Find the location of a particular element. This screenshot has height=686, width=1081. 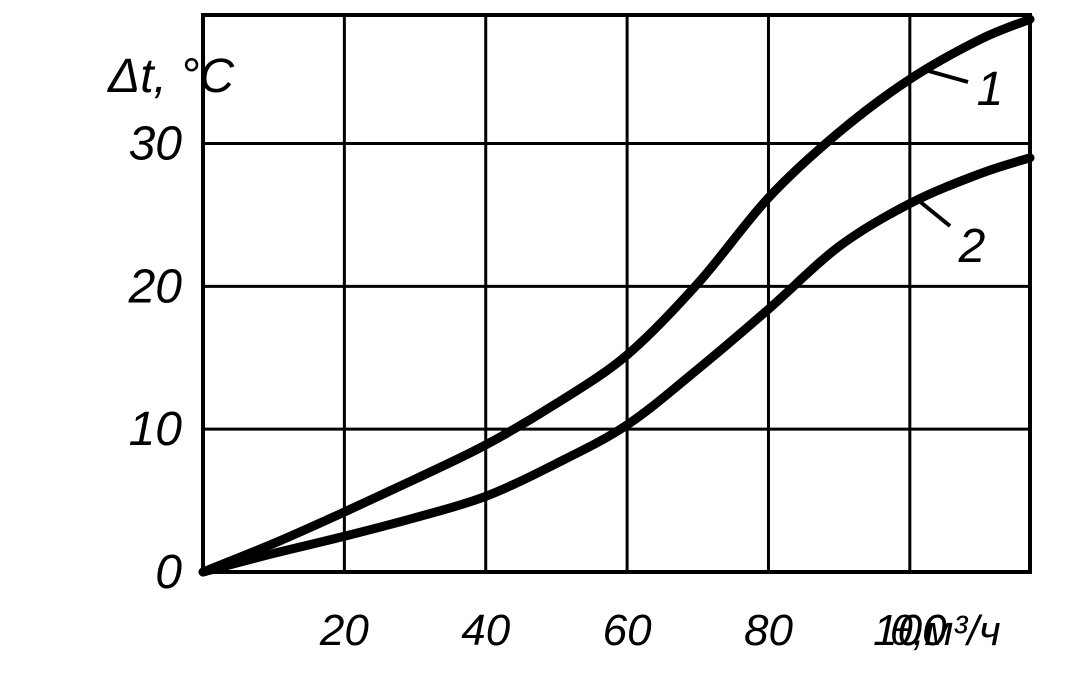

series-1-leader is located at coordinates (946, 76).